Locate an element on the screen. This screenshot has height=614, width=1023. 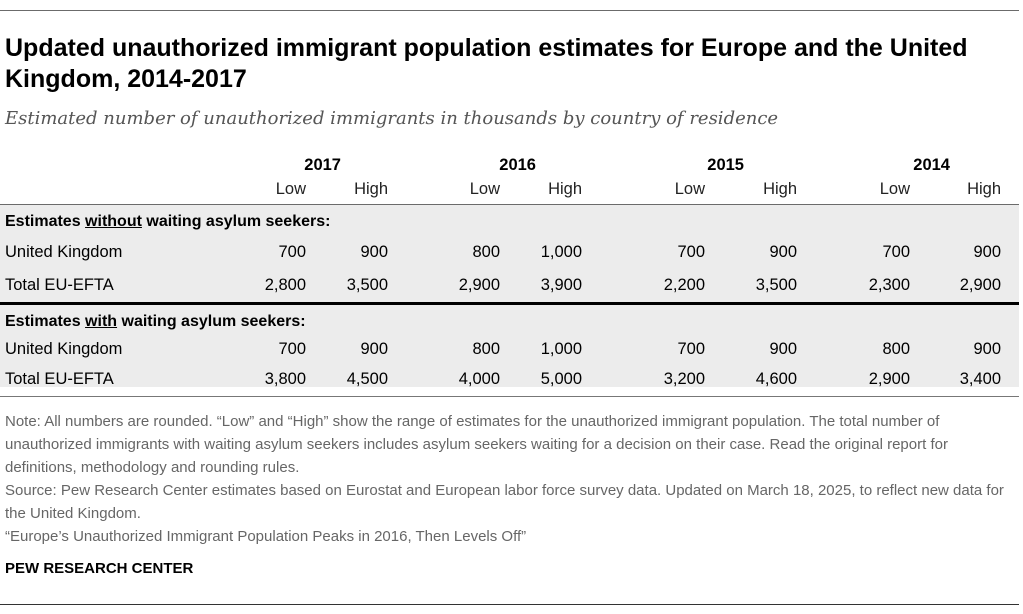
top-rule is located at coordinates (509, 10).